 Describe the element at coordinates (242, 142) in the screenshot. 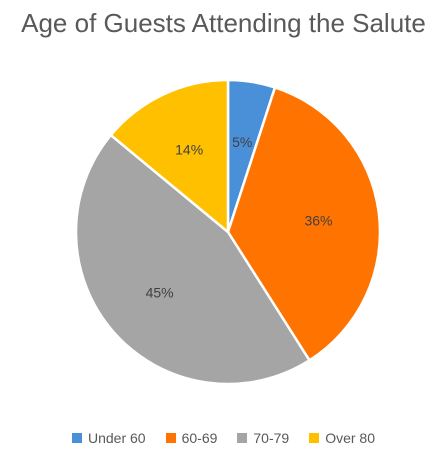

I see `data-label-under-60: 5%` at that location.